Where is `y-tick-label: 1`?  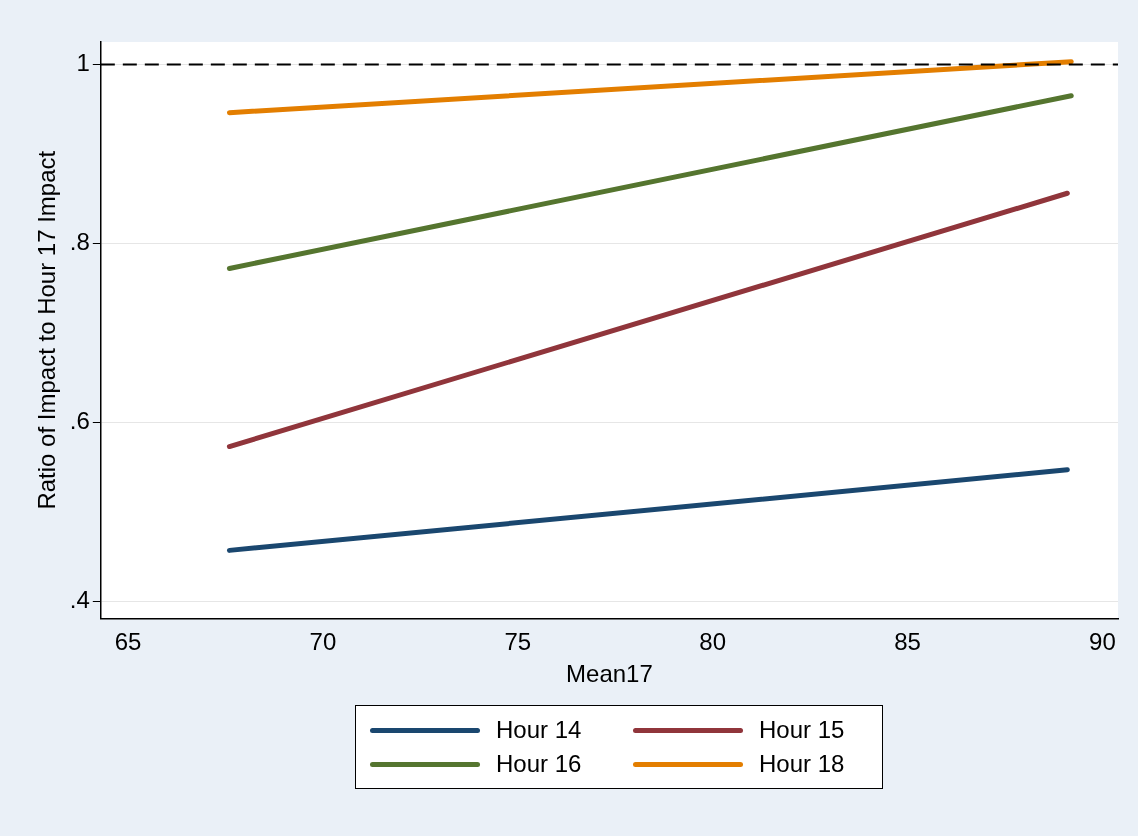
y-tick-label: 1 is located at coordinates (83, 62).